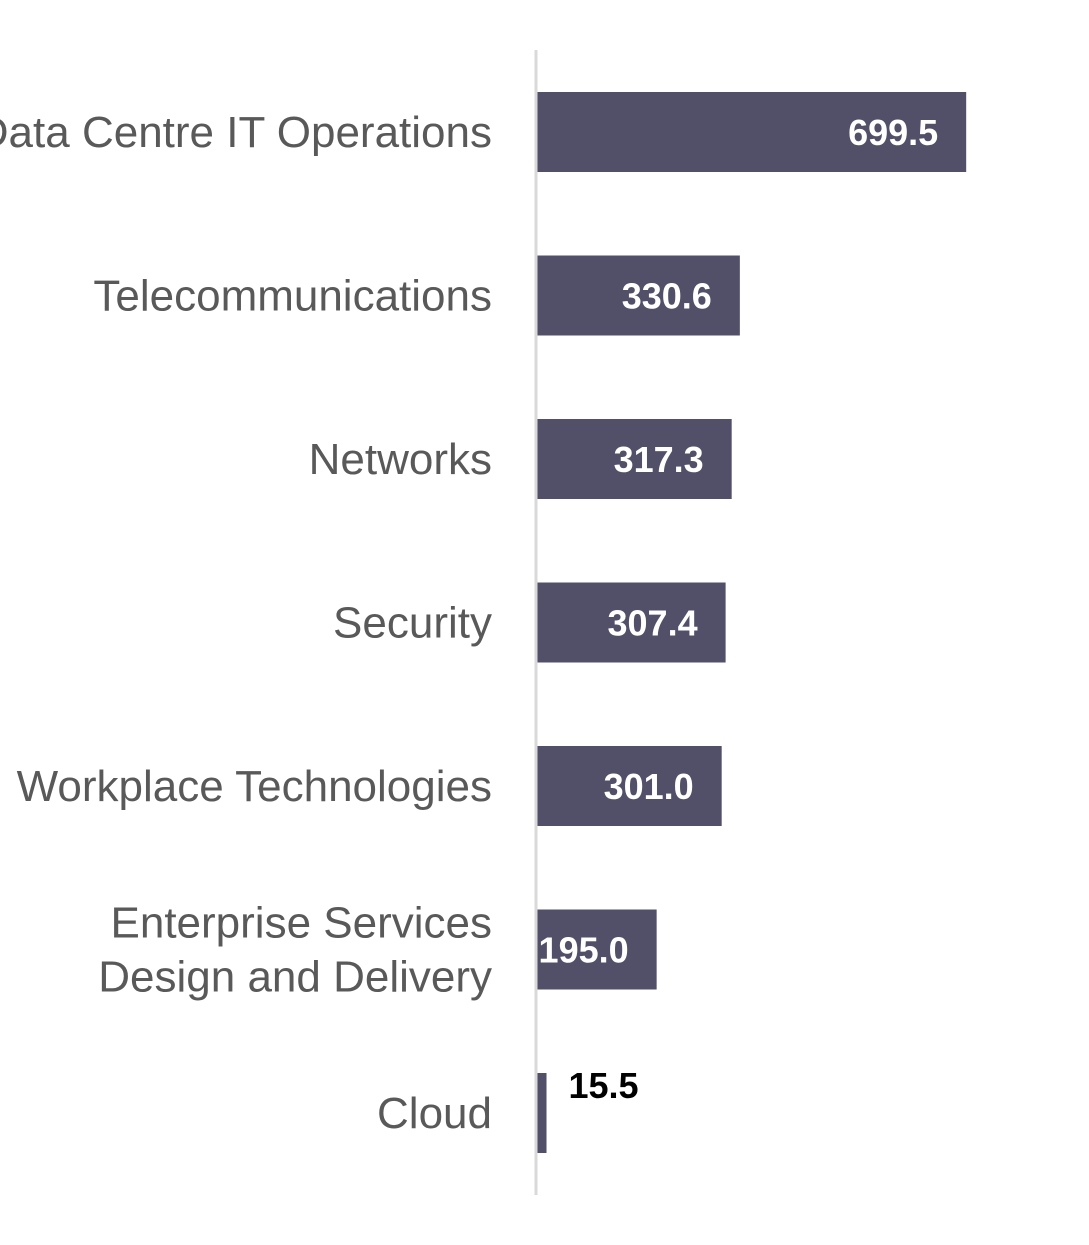  I want to click on data-label: 195.0, so click(584, 950).